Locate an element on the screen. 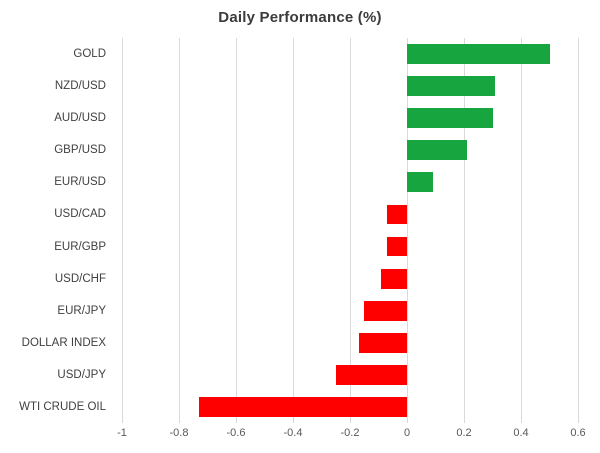  x-tick-label: -0.6 is located at coordinates (236, 433).